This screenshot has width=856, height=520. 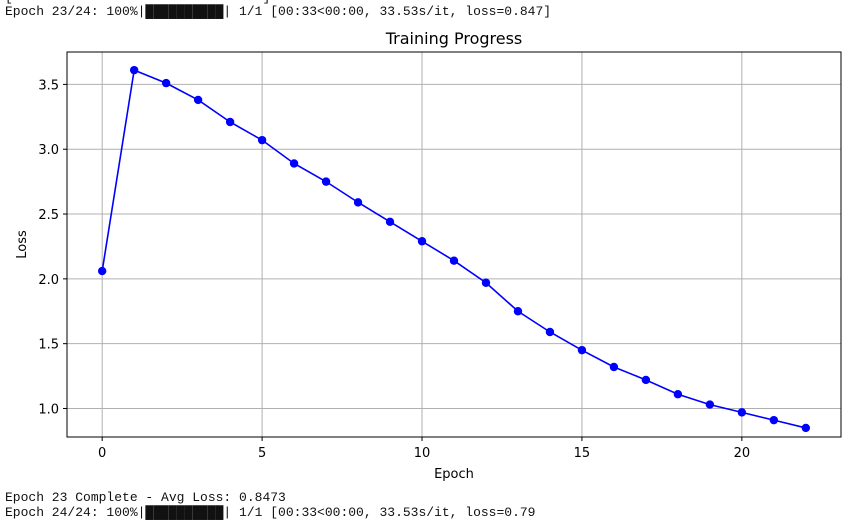 What do you see at coordinates (102, 453) in the screenshot?
I see `x-tick-label: 0` at bounding box center [102, 453].